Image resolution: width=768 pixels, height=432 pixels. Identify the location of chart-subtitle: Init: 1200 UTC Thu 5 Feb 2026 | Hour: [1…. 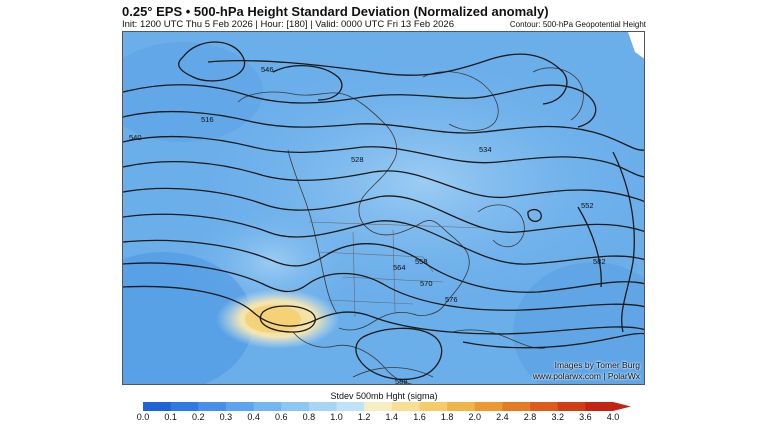
(288, 24).